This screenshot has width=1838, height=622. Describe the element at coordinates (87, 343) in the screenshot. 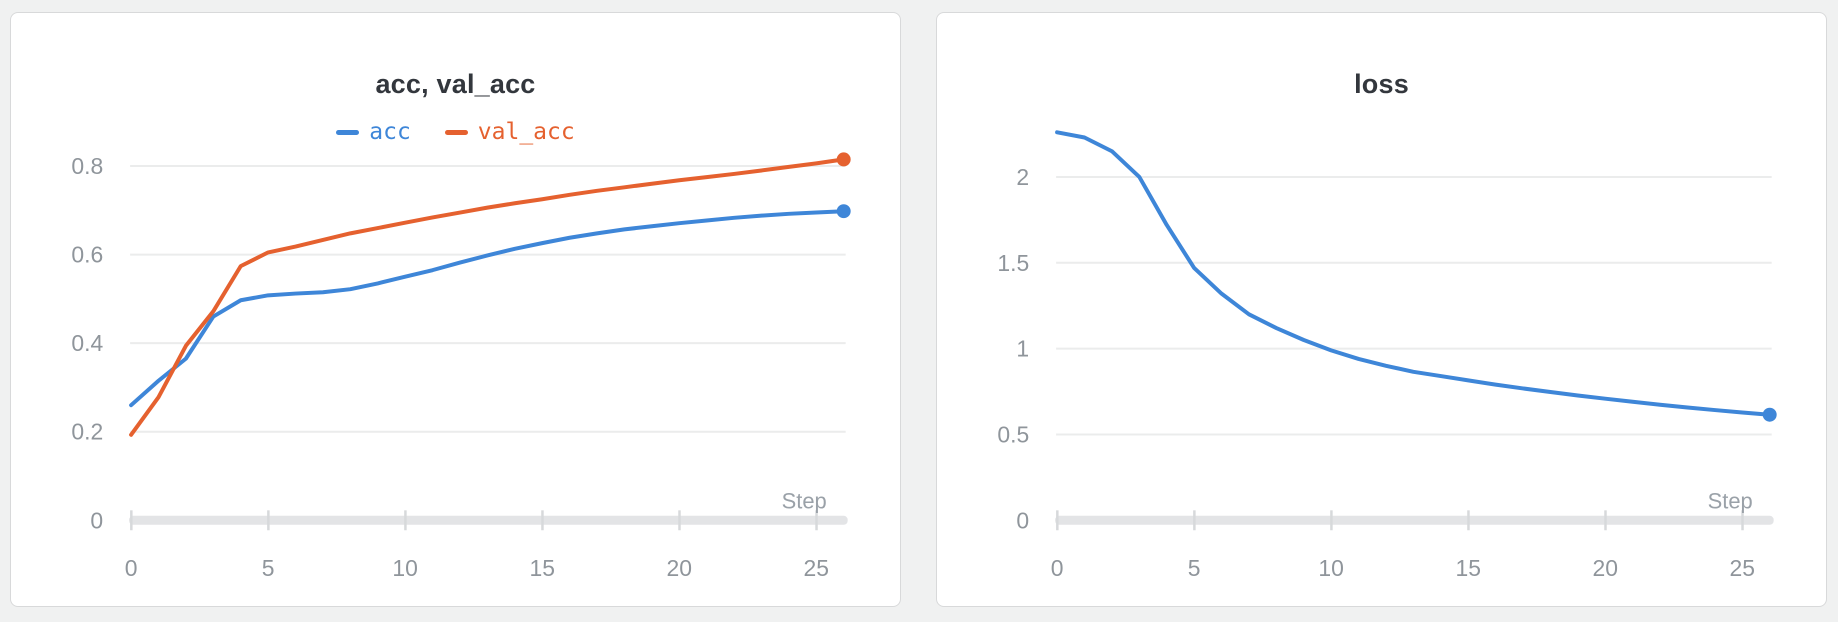

I see `y-tick-label: 0.4` at that location.